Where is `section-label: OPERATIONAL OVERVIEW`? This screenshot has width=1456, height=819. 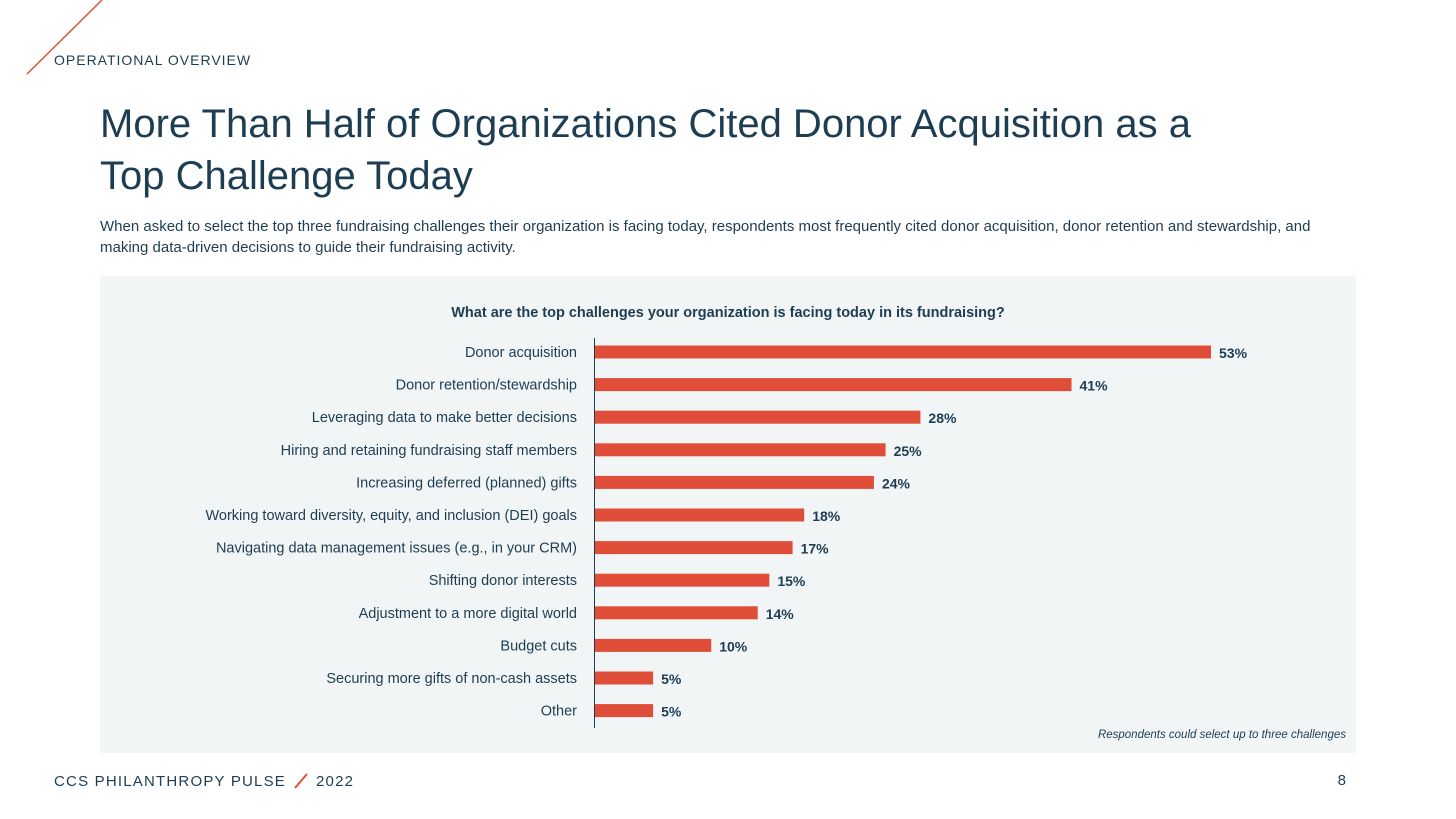 section-label: OPERATIONAL OVERVIEW is located at coordinates (153, 60).